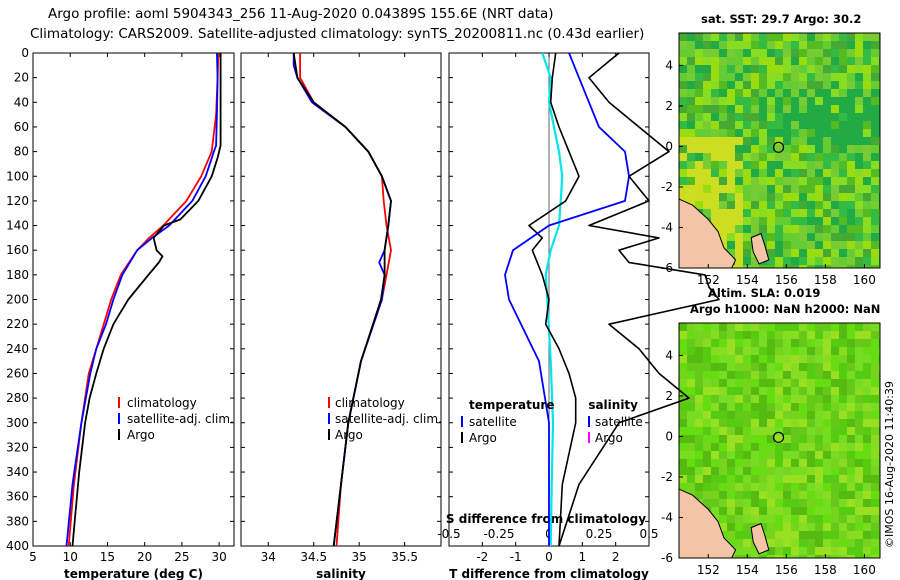  What do you see at coordinates (864, 280) in the screenshot?
I see `map-x-tick-label: 160` at bounding box center [864, 280].